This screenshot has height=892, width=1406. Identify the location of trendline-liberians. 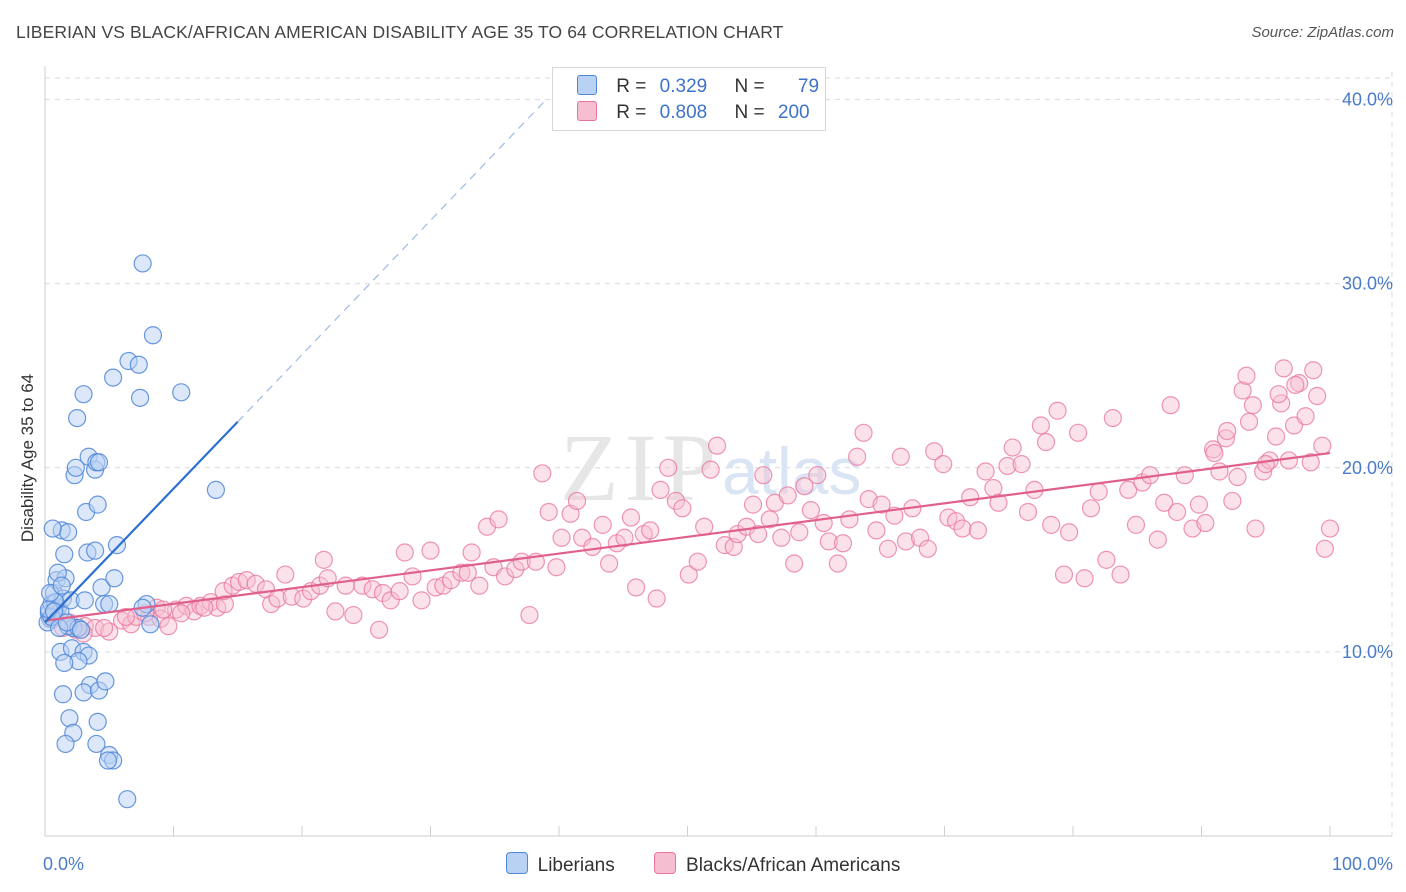
(141, 522).